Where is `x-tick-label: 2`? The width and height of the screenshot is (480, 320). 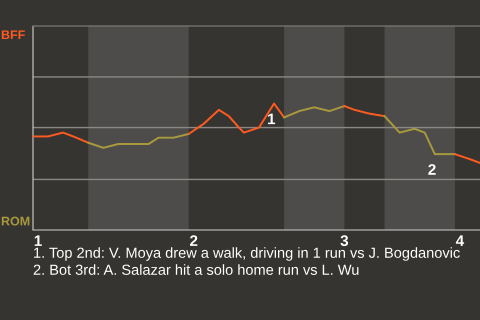
x-tick-label: 2 is located at coordinates (194, 240).